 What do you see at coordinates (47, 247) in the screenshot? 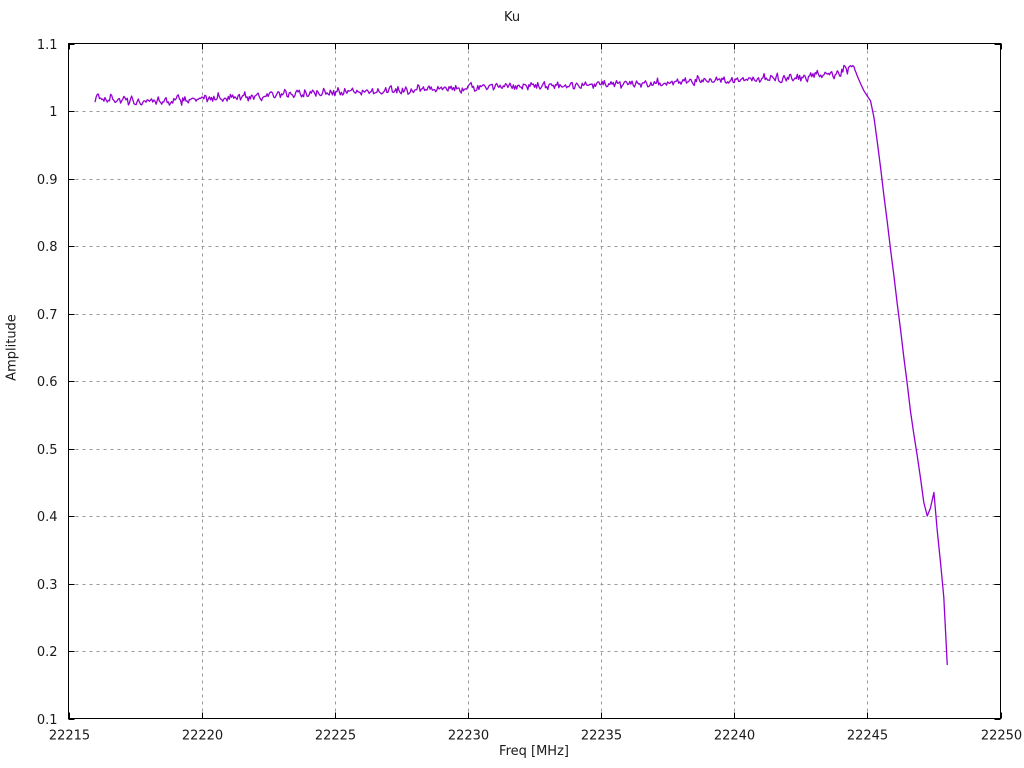
I see `y-tick-label: 0.8` at bounding box center [47, 247].